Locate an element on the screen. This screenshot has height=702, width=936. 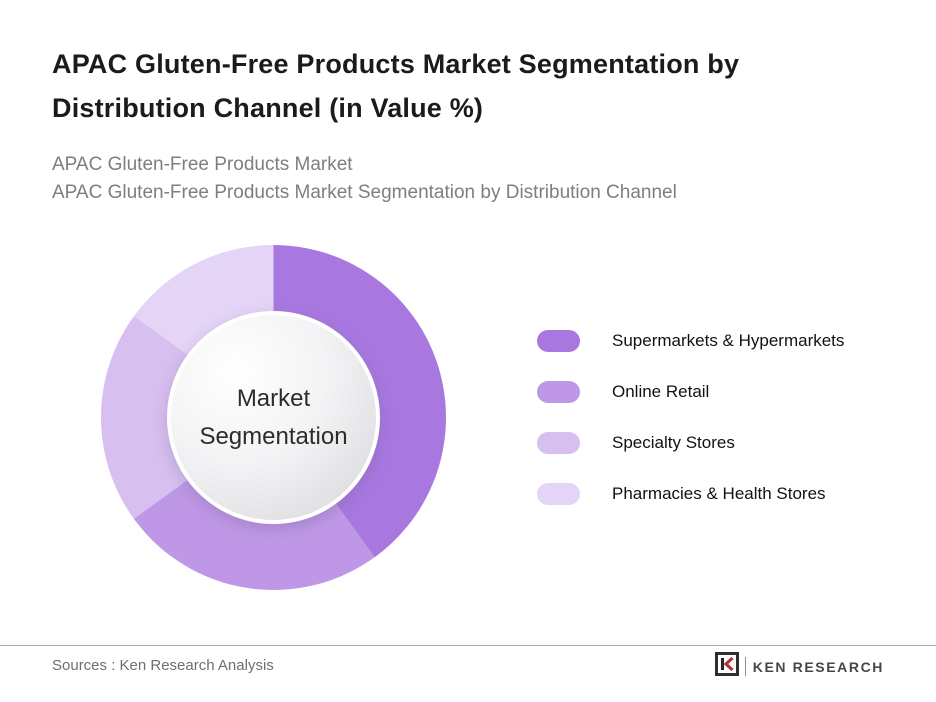
donut-center: Market Segmentation is located at coordinates (273, 417).